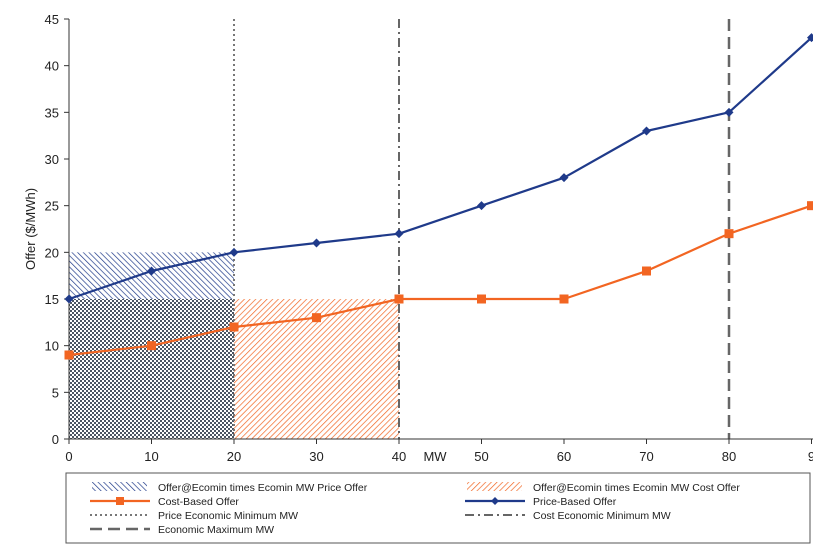 This screenshot has height=544, width=813. What do you see at coordinates (316, 456) in the screenshot?
I see `x-tick-label: 30` at bounding box center [316, 456].